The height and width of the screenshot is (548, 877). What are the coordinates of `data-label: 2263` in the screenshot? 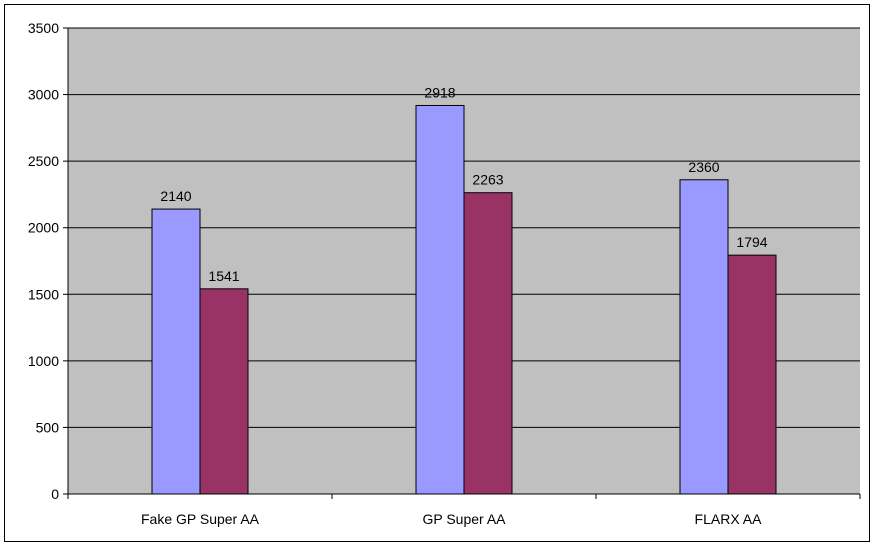 It's located at (487, 180).